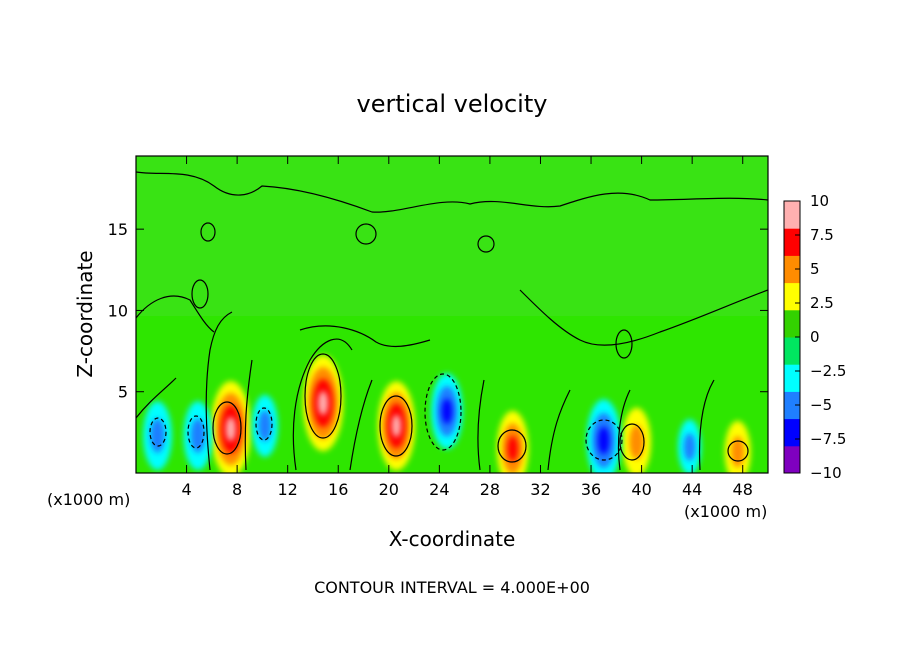 This screenshot has height=654, width=904. I want to click on contour-interval-note: CONTOUR INTERVAL = 4.000E+00, so click(452, 587).